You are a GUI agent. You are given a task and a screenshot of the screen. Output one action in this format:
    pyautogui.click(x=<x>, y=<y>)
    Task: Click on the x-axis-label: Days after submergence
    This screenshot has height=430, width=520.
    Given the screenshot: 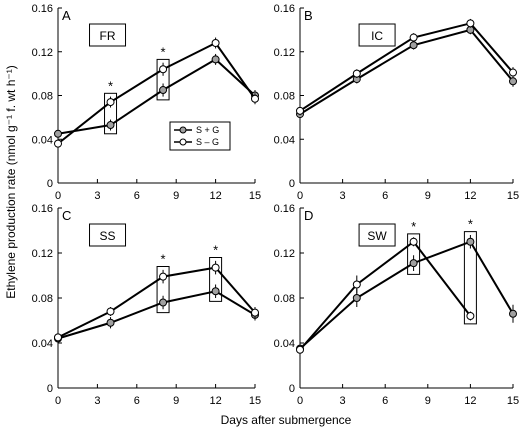 What is the action you would take?
    pyautogui.click(x=286, y=420)
    